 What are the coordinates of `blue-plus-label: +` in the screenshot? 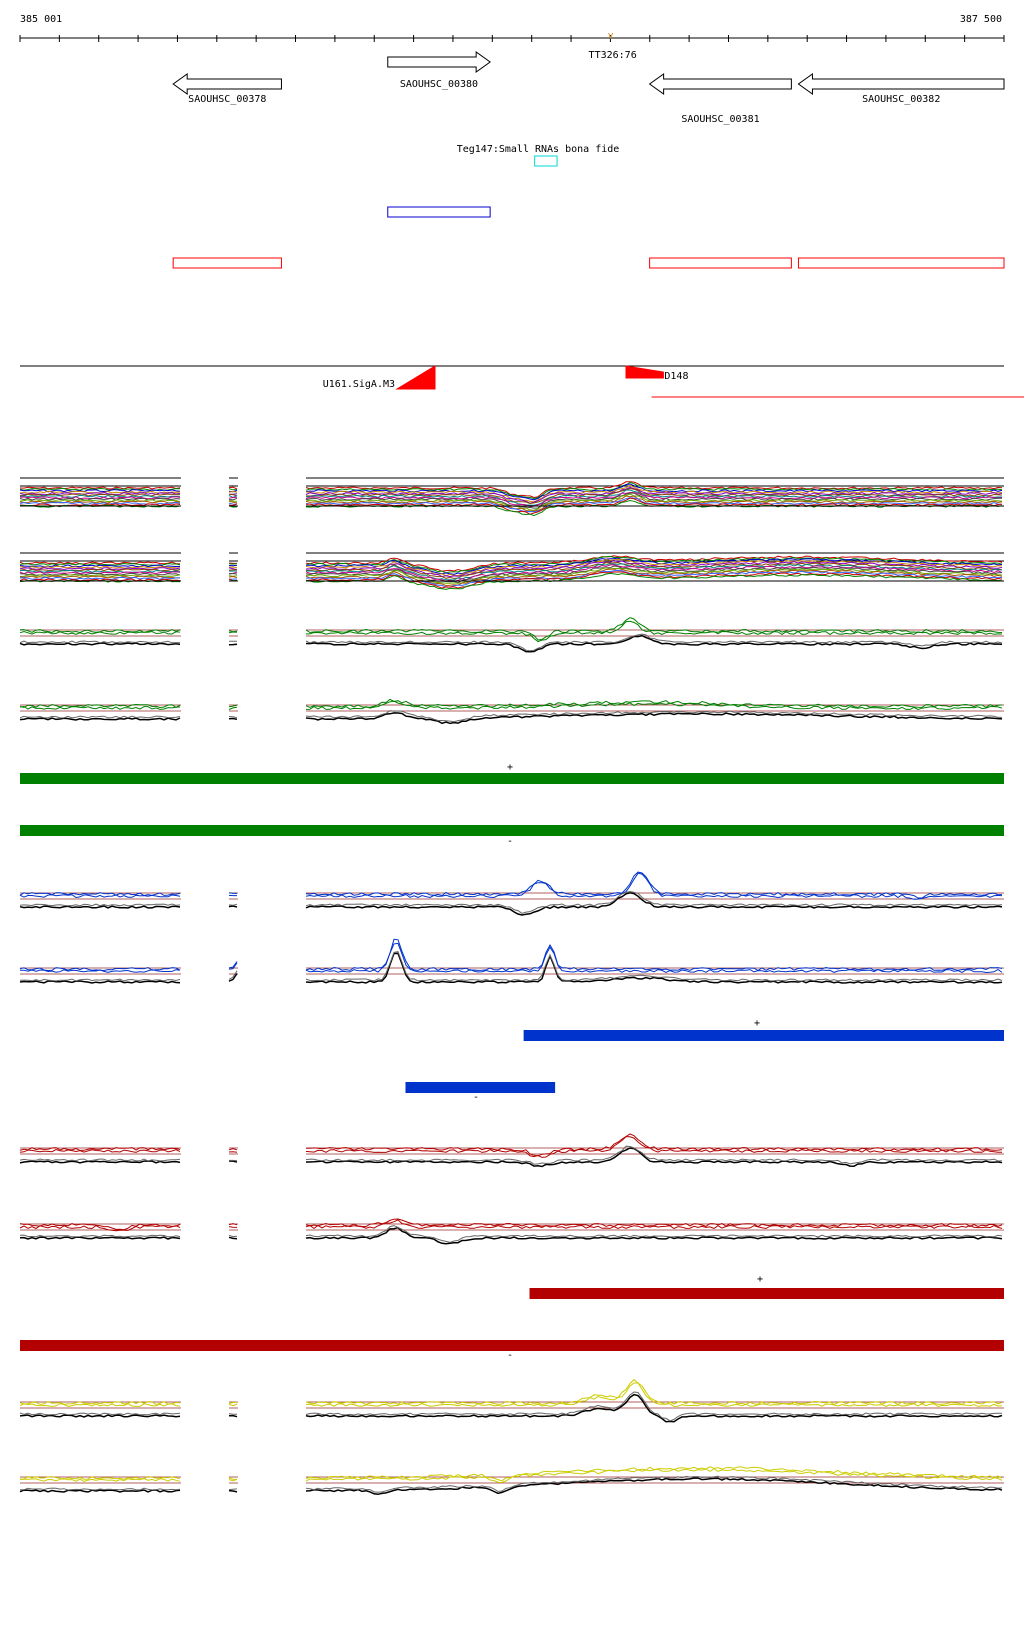 It's located at (757, 1023).